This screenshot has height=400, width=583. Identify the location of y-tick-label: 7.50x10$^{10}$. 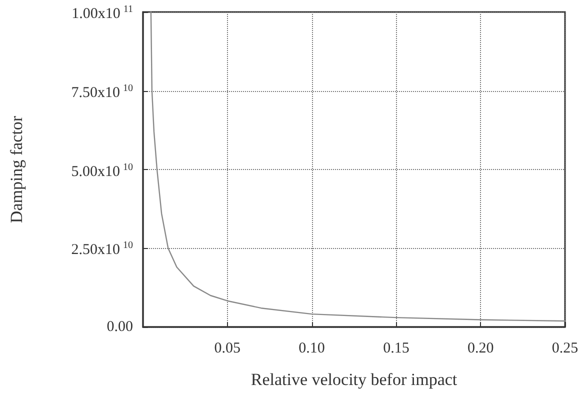
(102, 91).